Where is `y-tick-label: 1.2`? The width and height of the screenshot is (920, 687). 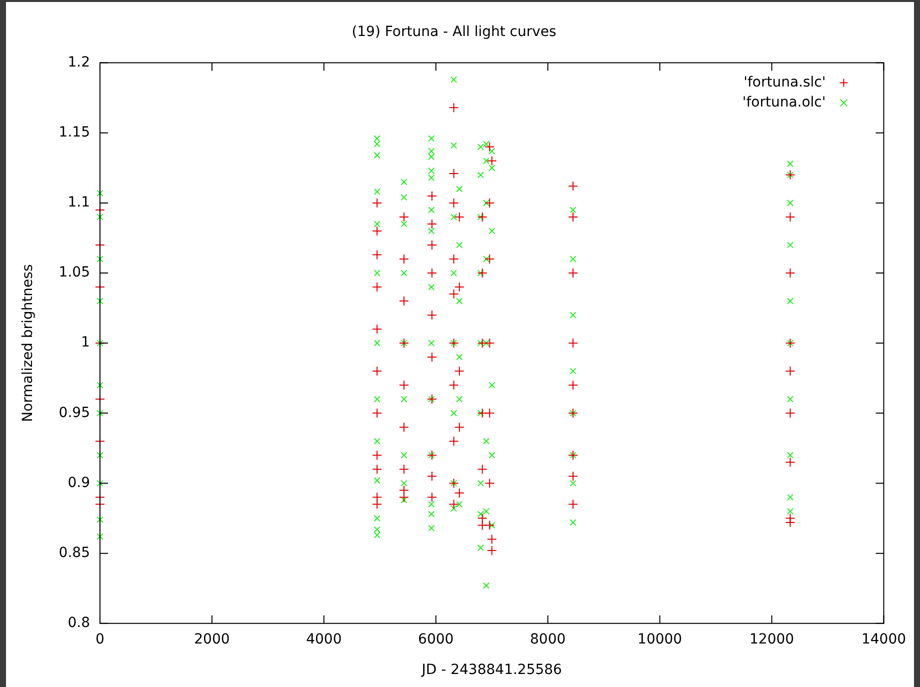
y-tick-label: 1.2 is located at coordinates (79, 62).